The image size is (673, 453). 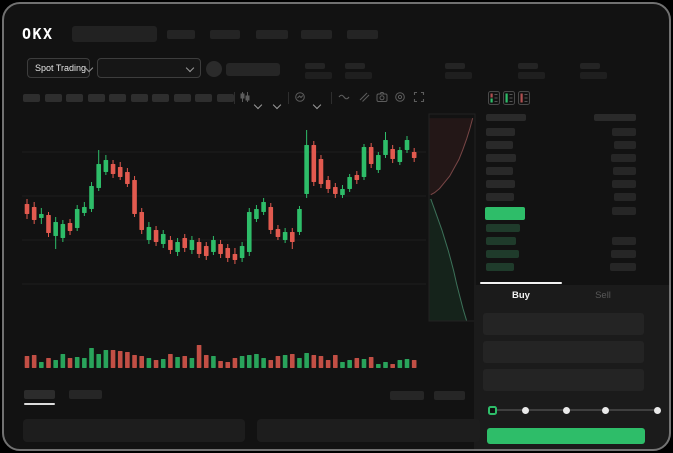 What do you see at coordinates (149, 68) in the screenshot?
I see `pair-selector` at bounding box center [149, 68].